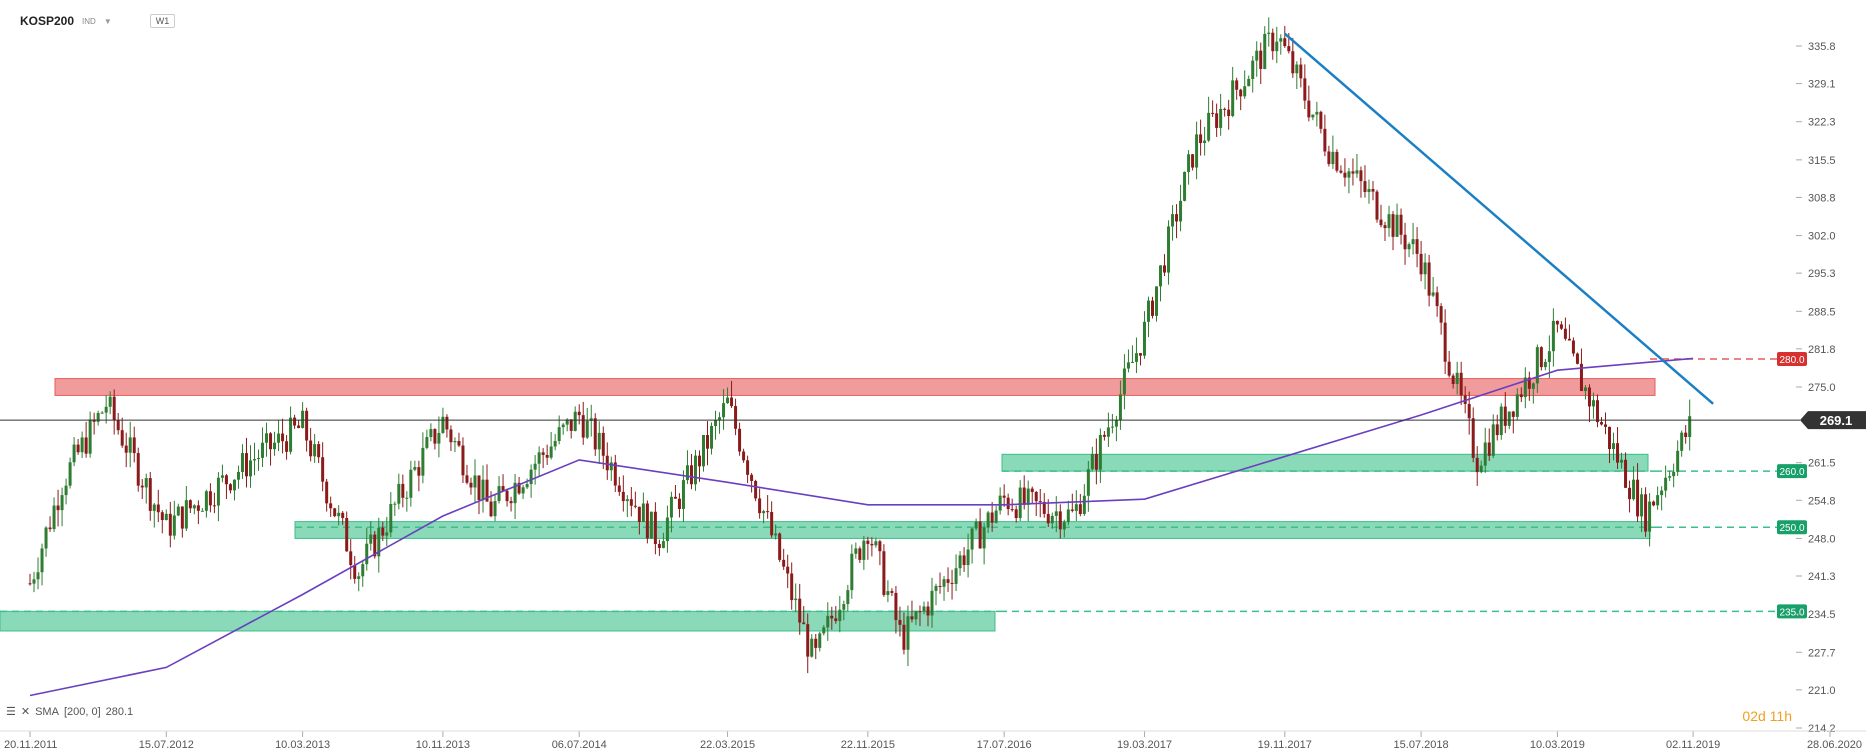  Describe the element at coordinates (69, 712) in the screenshot. I see `sma-legend: ☰ ✕ SMA [200, 0] 280.1` at that location.